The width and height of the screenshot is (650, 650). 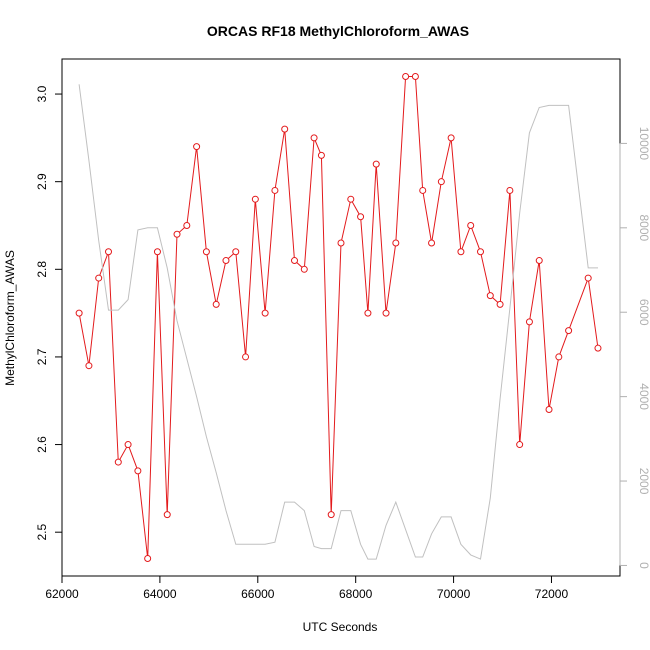 What do you see at coordinates (643, 565) in the screenshot?
I see `y2-tick-label: 0` at bounding box center [643, 565].